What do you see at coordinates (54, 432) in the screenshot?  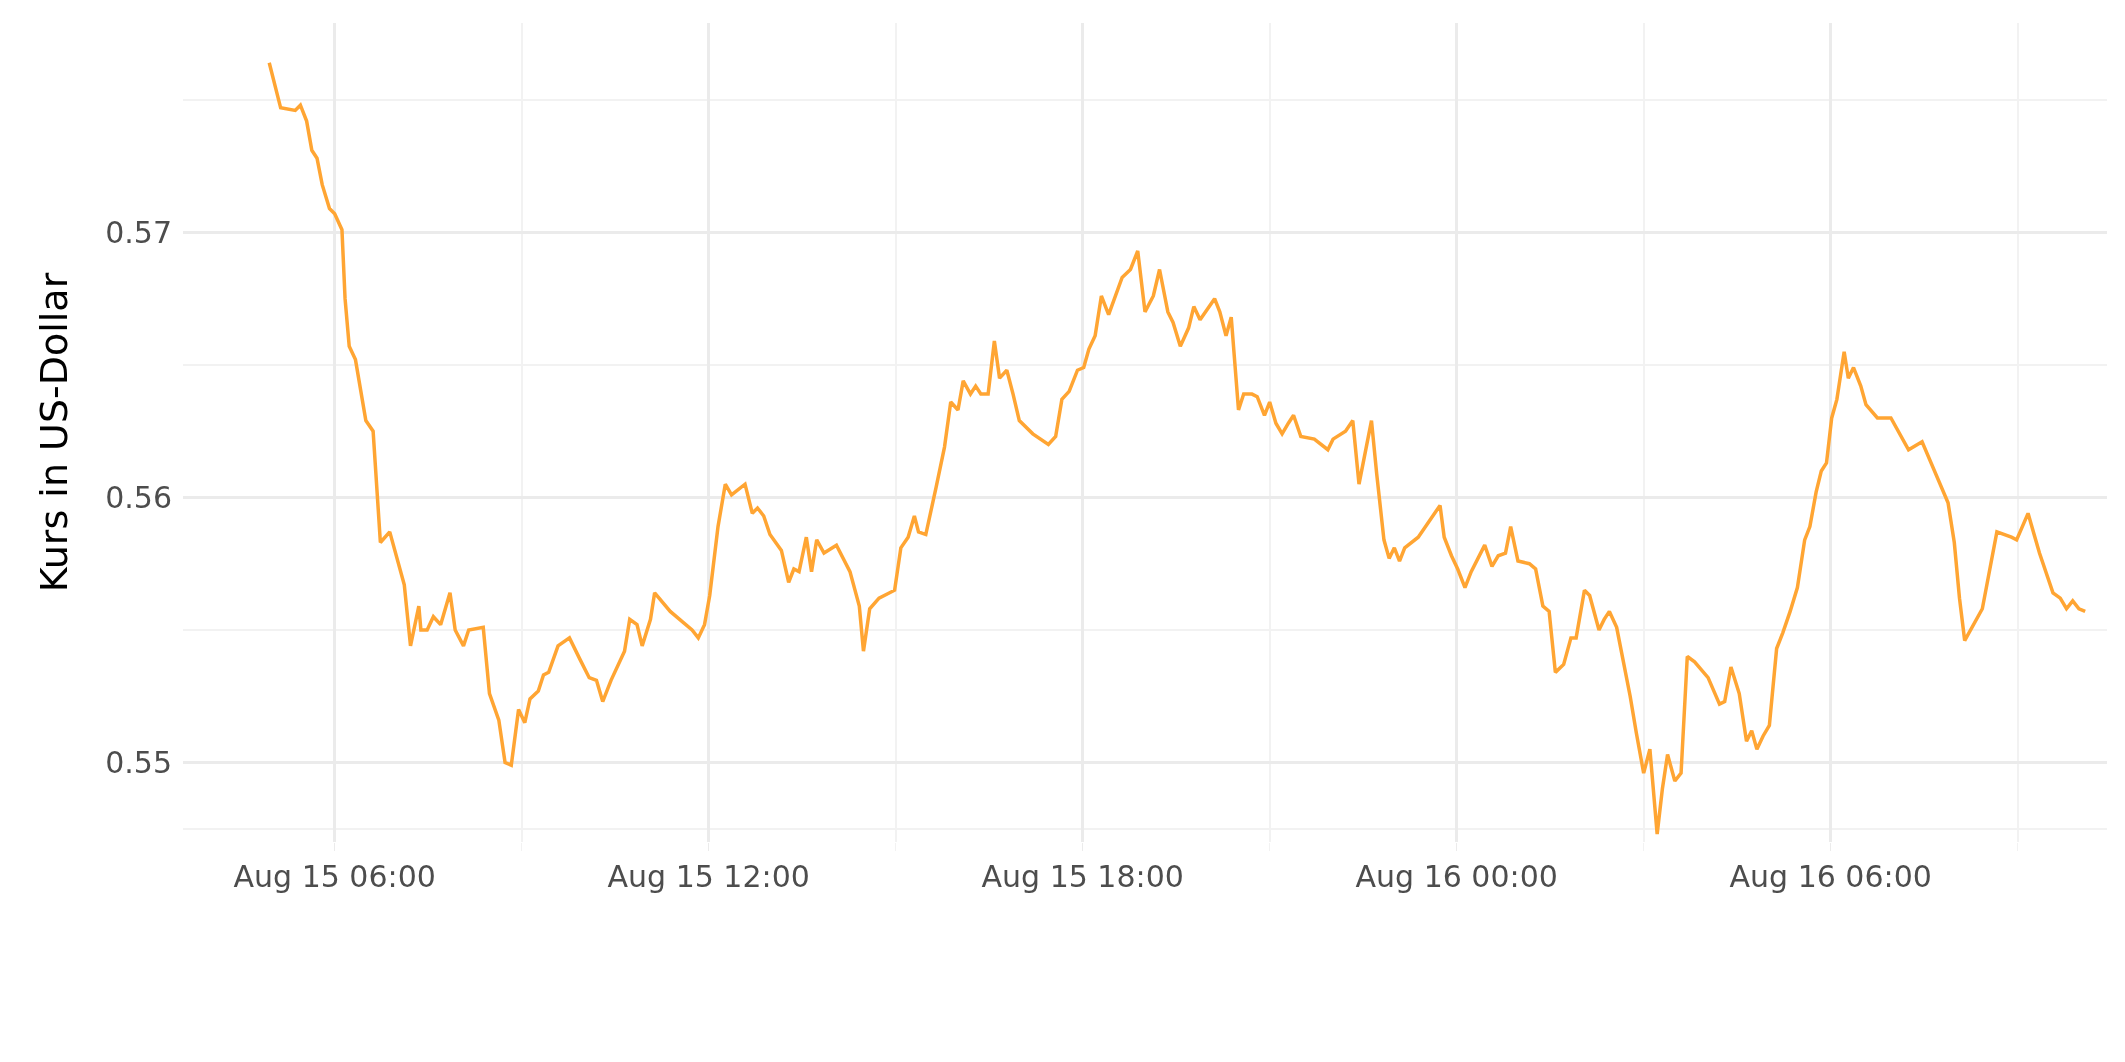 I see `y-axis-title: Kurs in US-Dollar` at bounding box center [54, 432].